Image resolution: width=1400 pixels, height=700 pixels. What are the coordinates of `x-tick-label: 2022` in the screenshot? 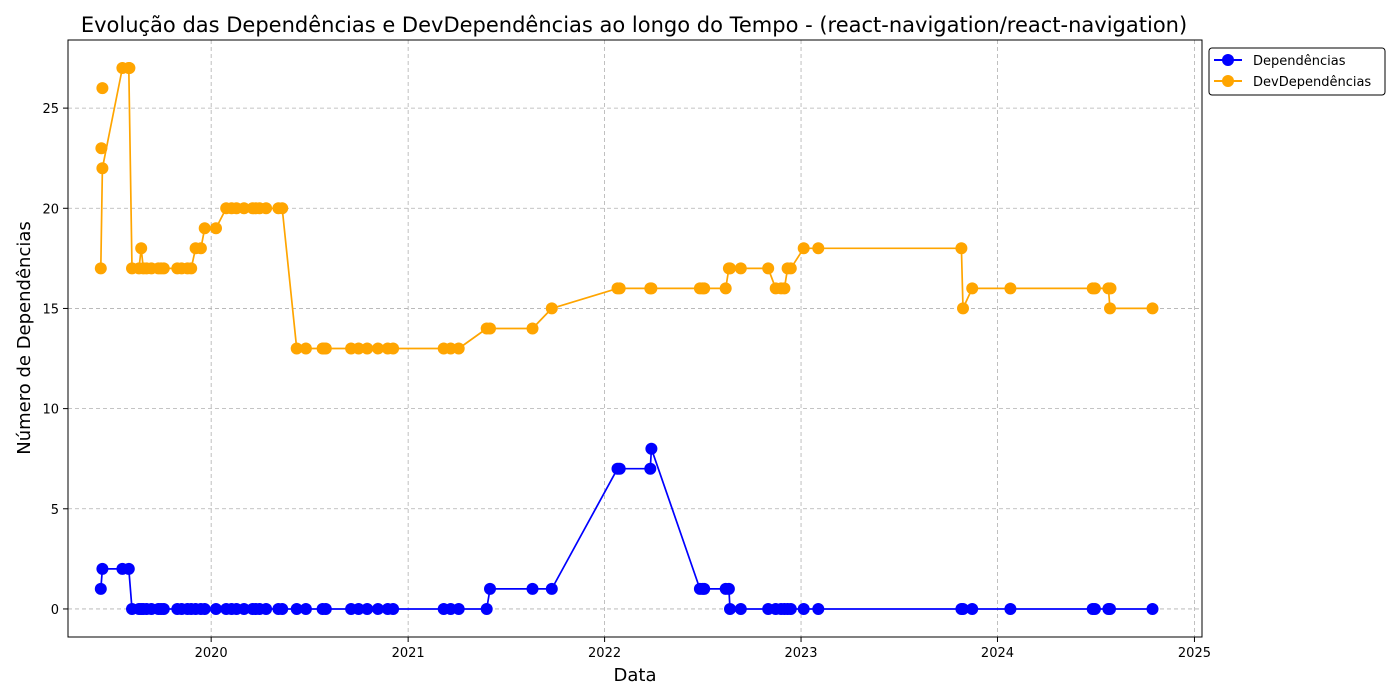 It's located at (604, 653).